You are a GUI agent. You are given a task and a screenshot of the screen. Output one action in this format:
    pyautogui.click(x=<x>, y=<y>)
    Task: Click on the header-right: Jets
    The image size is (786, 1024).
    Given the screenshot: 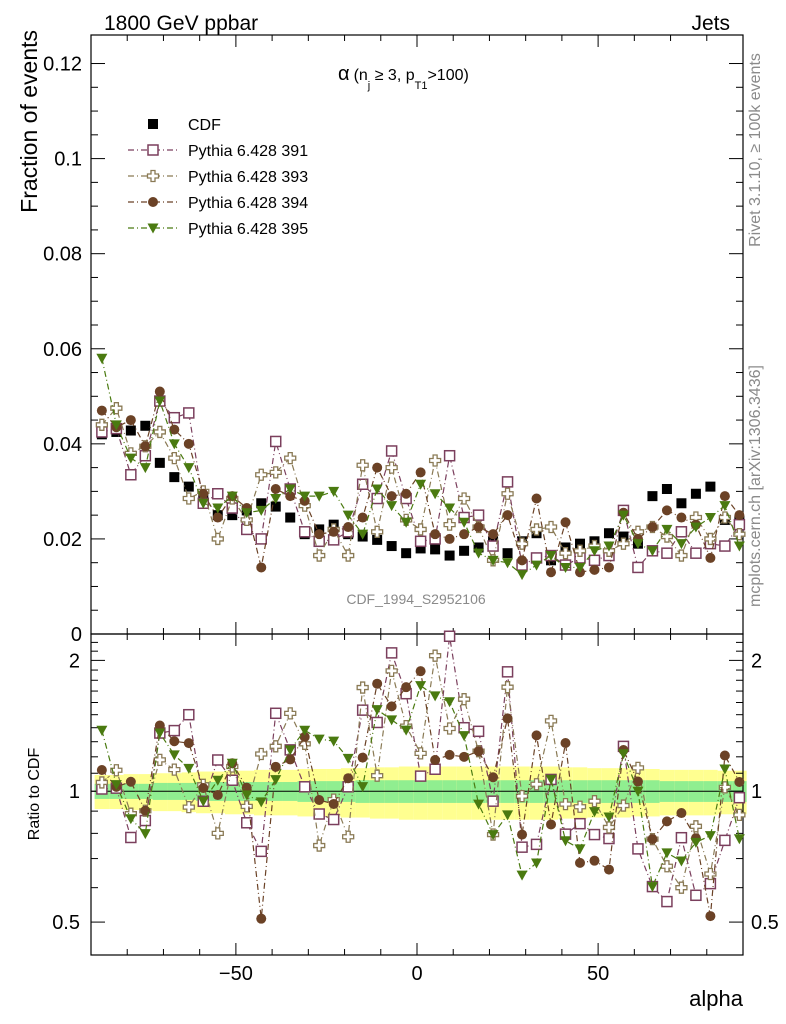 What is the action you would take?
    pyautogui.click(x=710, y=23)
    